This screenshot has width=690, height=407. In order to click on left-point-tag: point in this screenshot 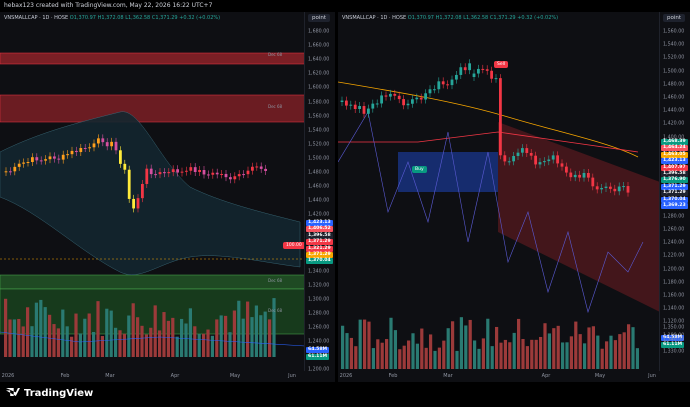, I will do `click(319, 18)`.